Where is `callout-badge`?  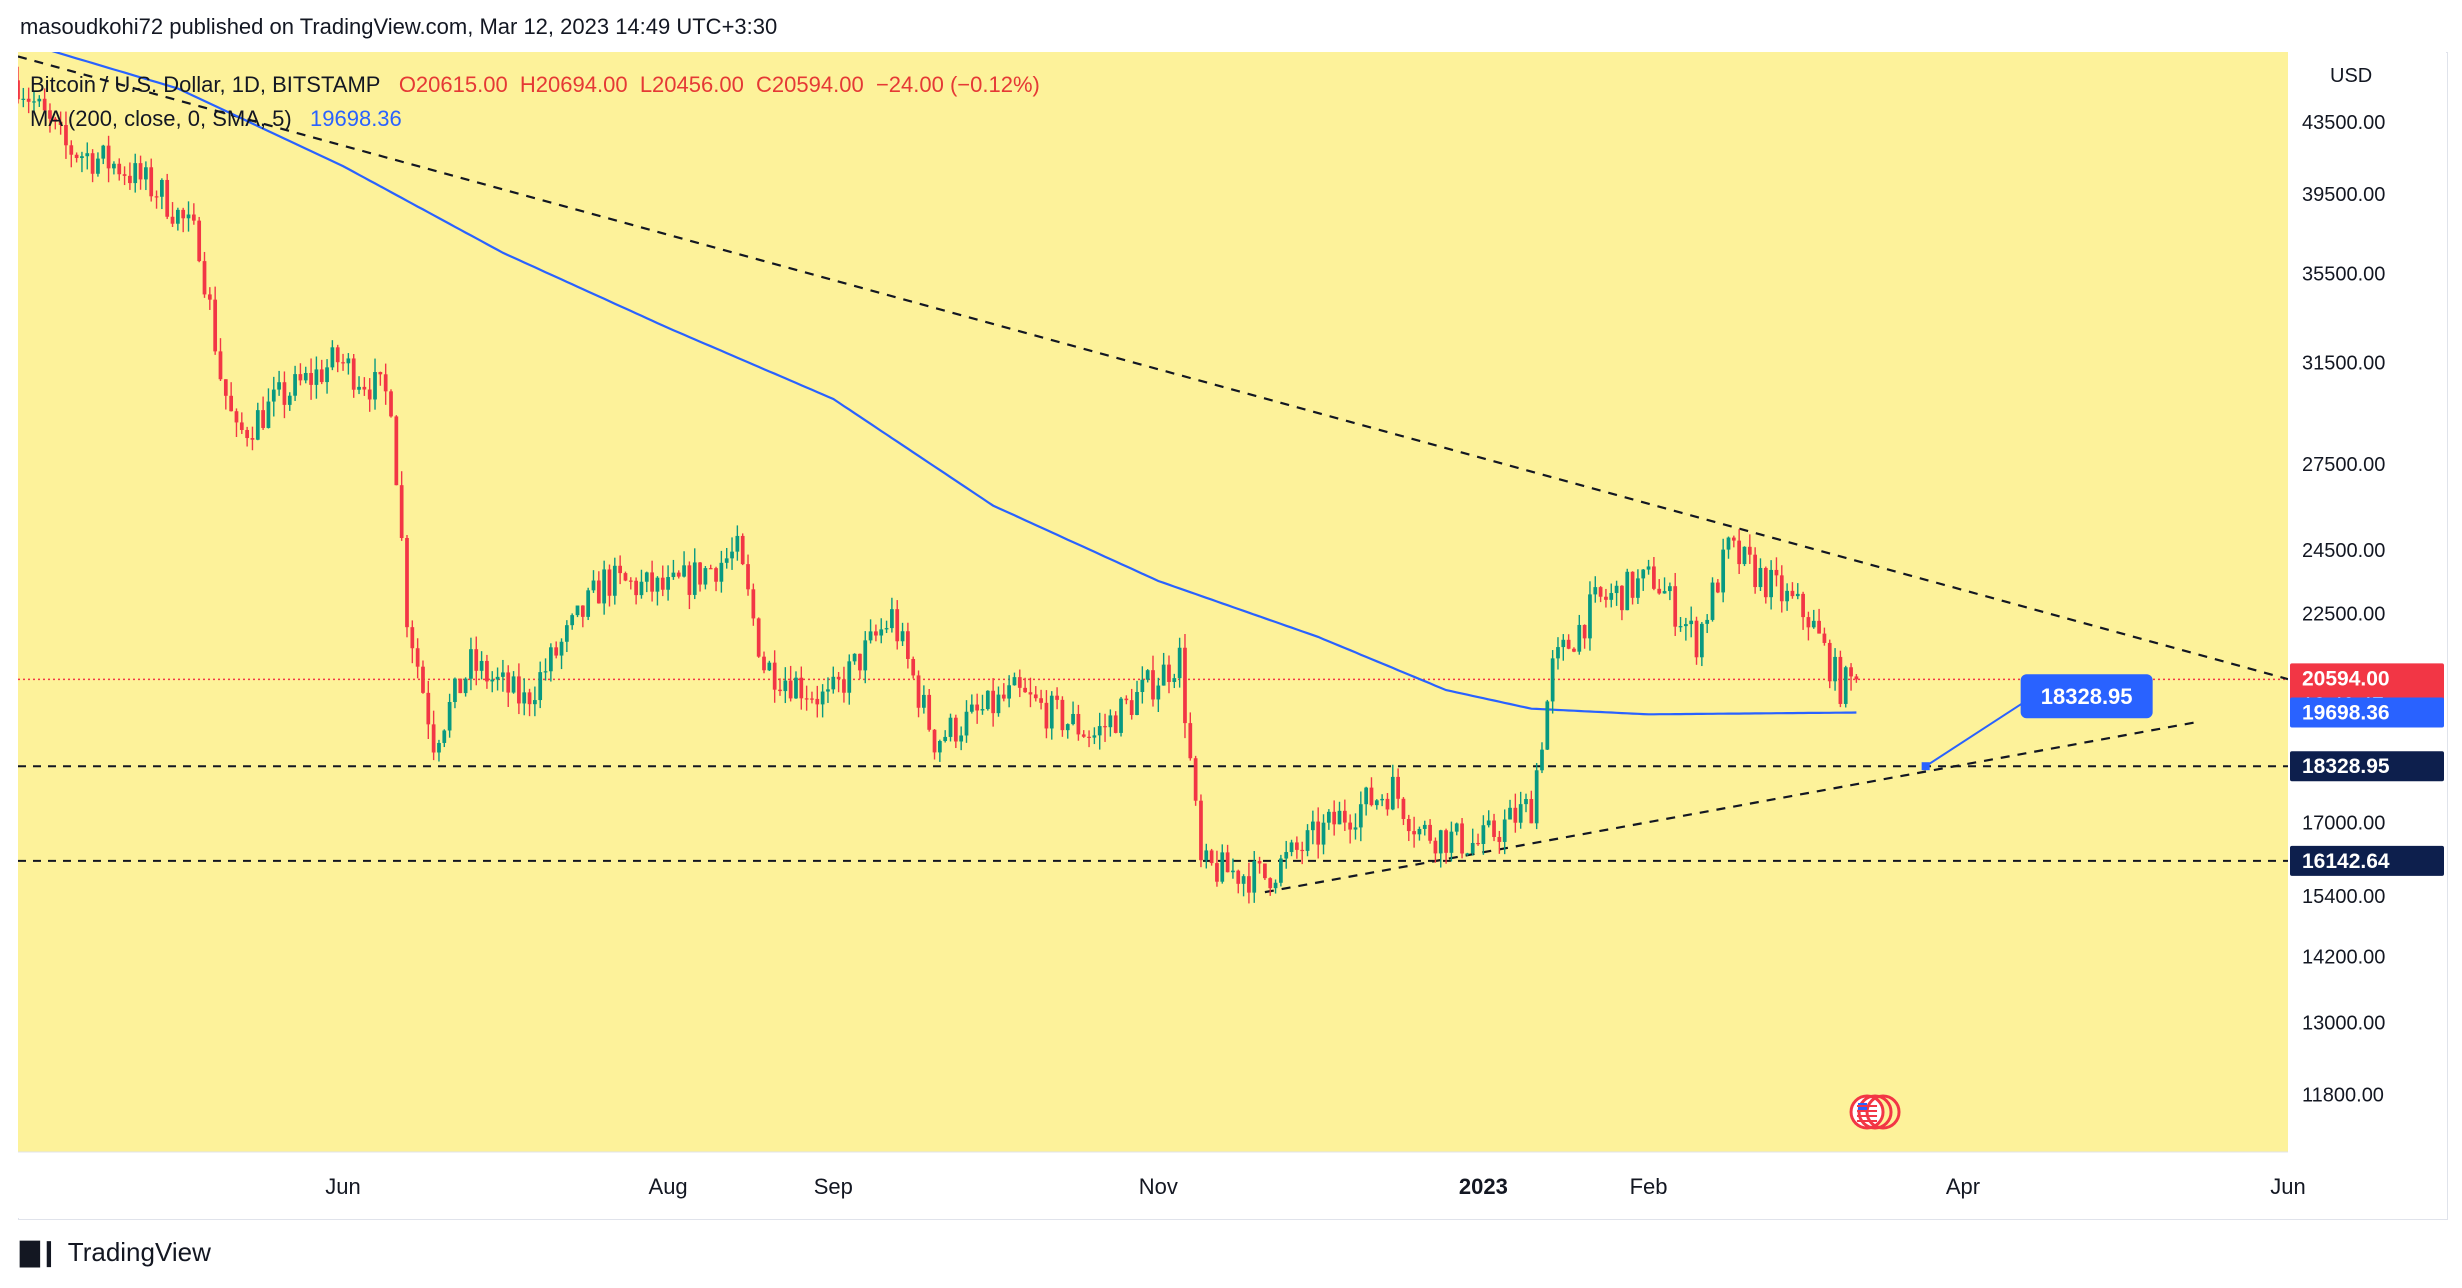
callout-badge is located at coordinates (2086, 696).